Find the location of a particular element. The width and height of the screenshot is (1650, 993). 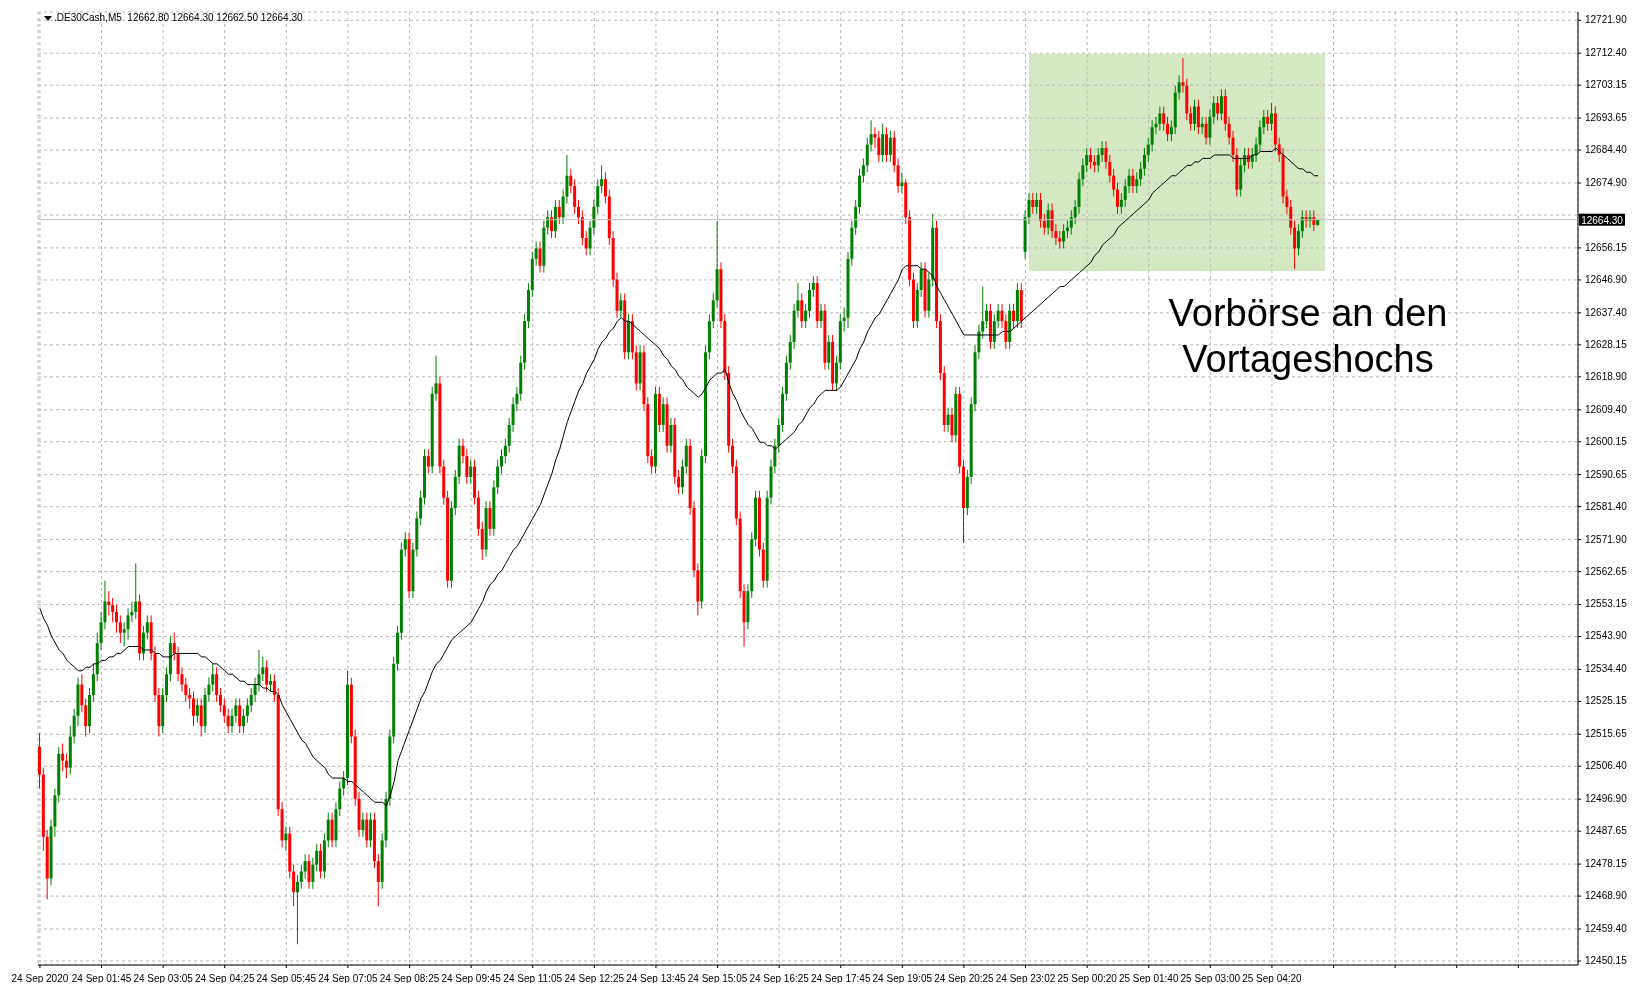

y-tick-label: 12496.90 is located at coordinates (1606, 799).